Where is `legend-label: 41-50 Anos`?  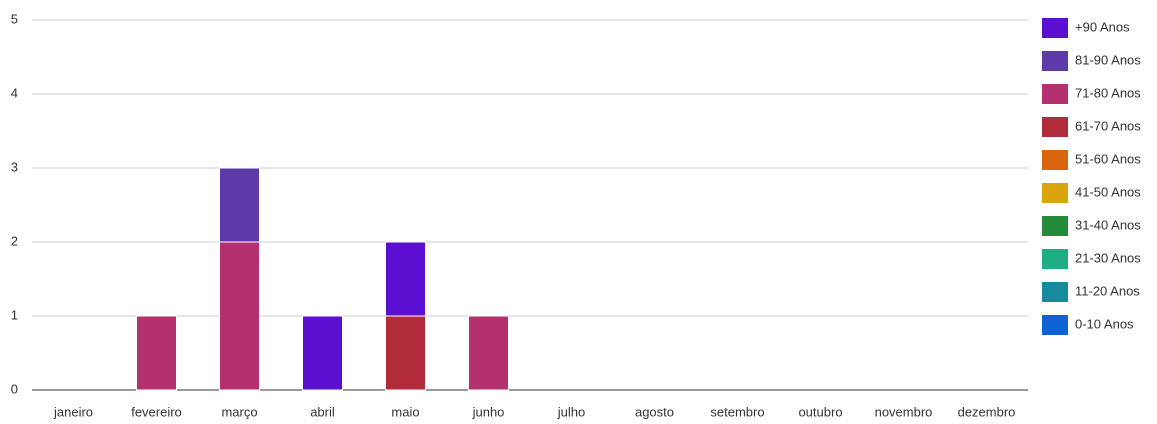
legend-label: 41-50 Anos is located at coordinates (1108, 191).